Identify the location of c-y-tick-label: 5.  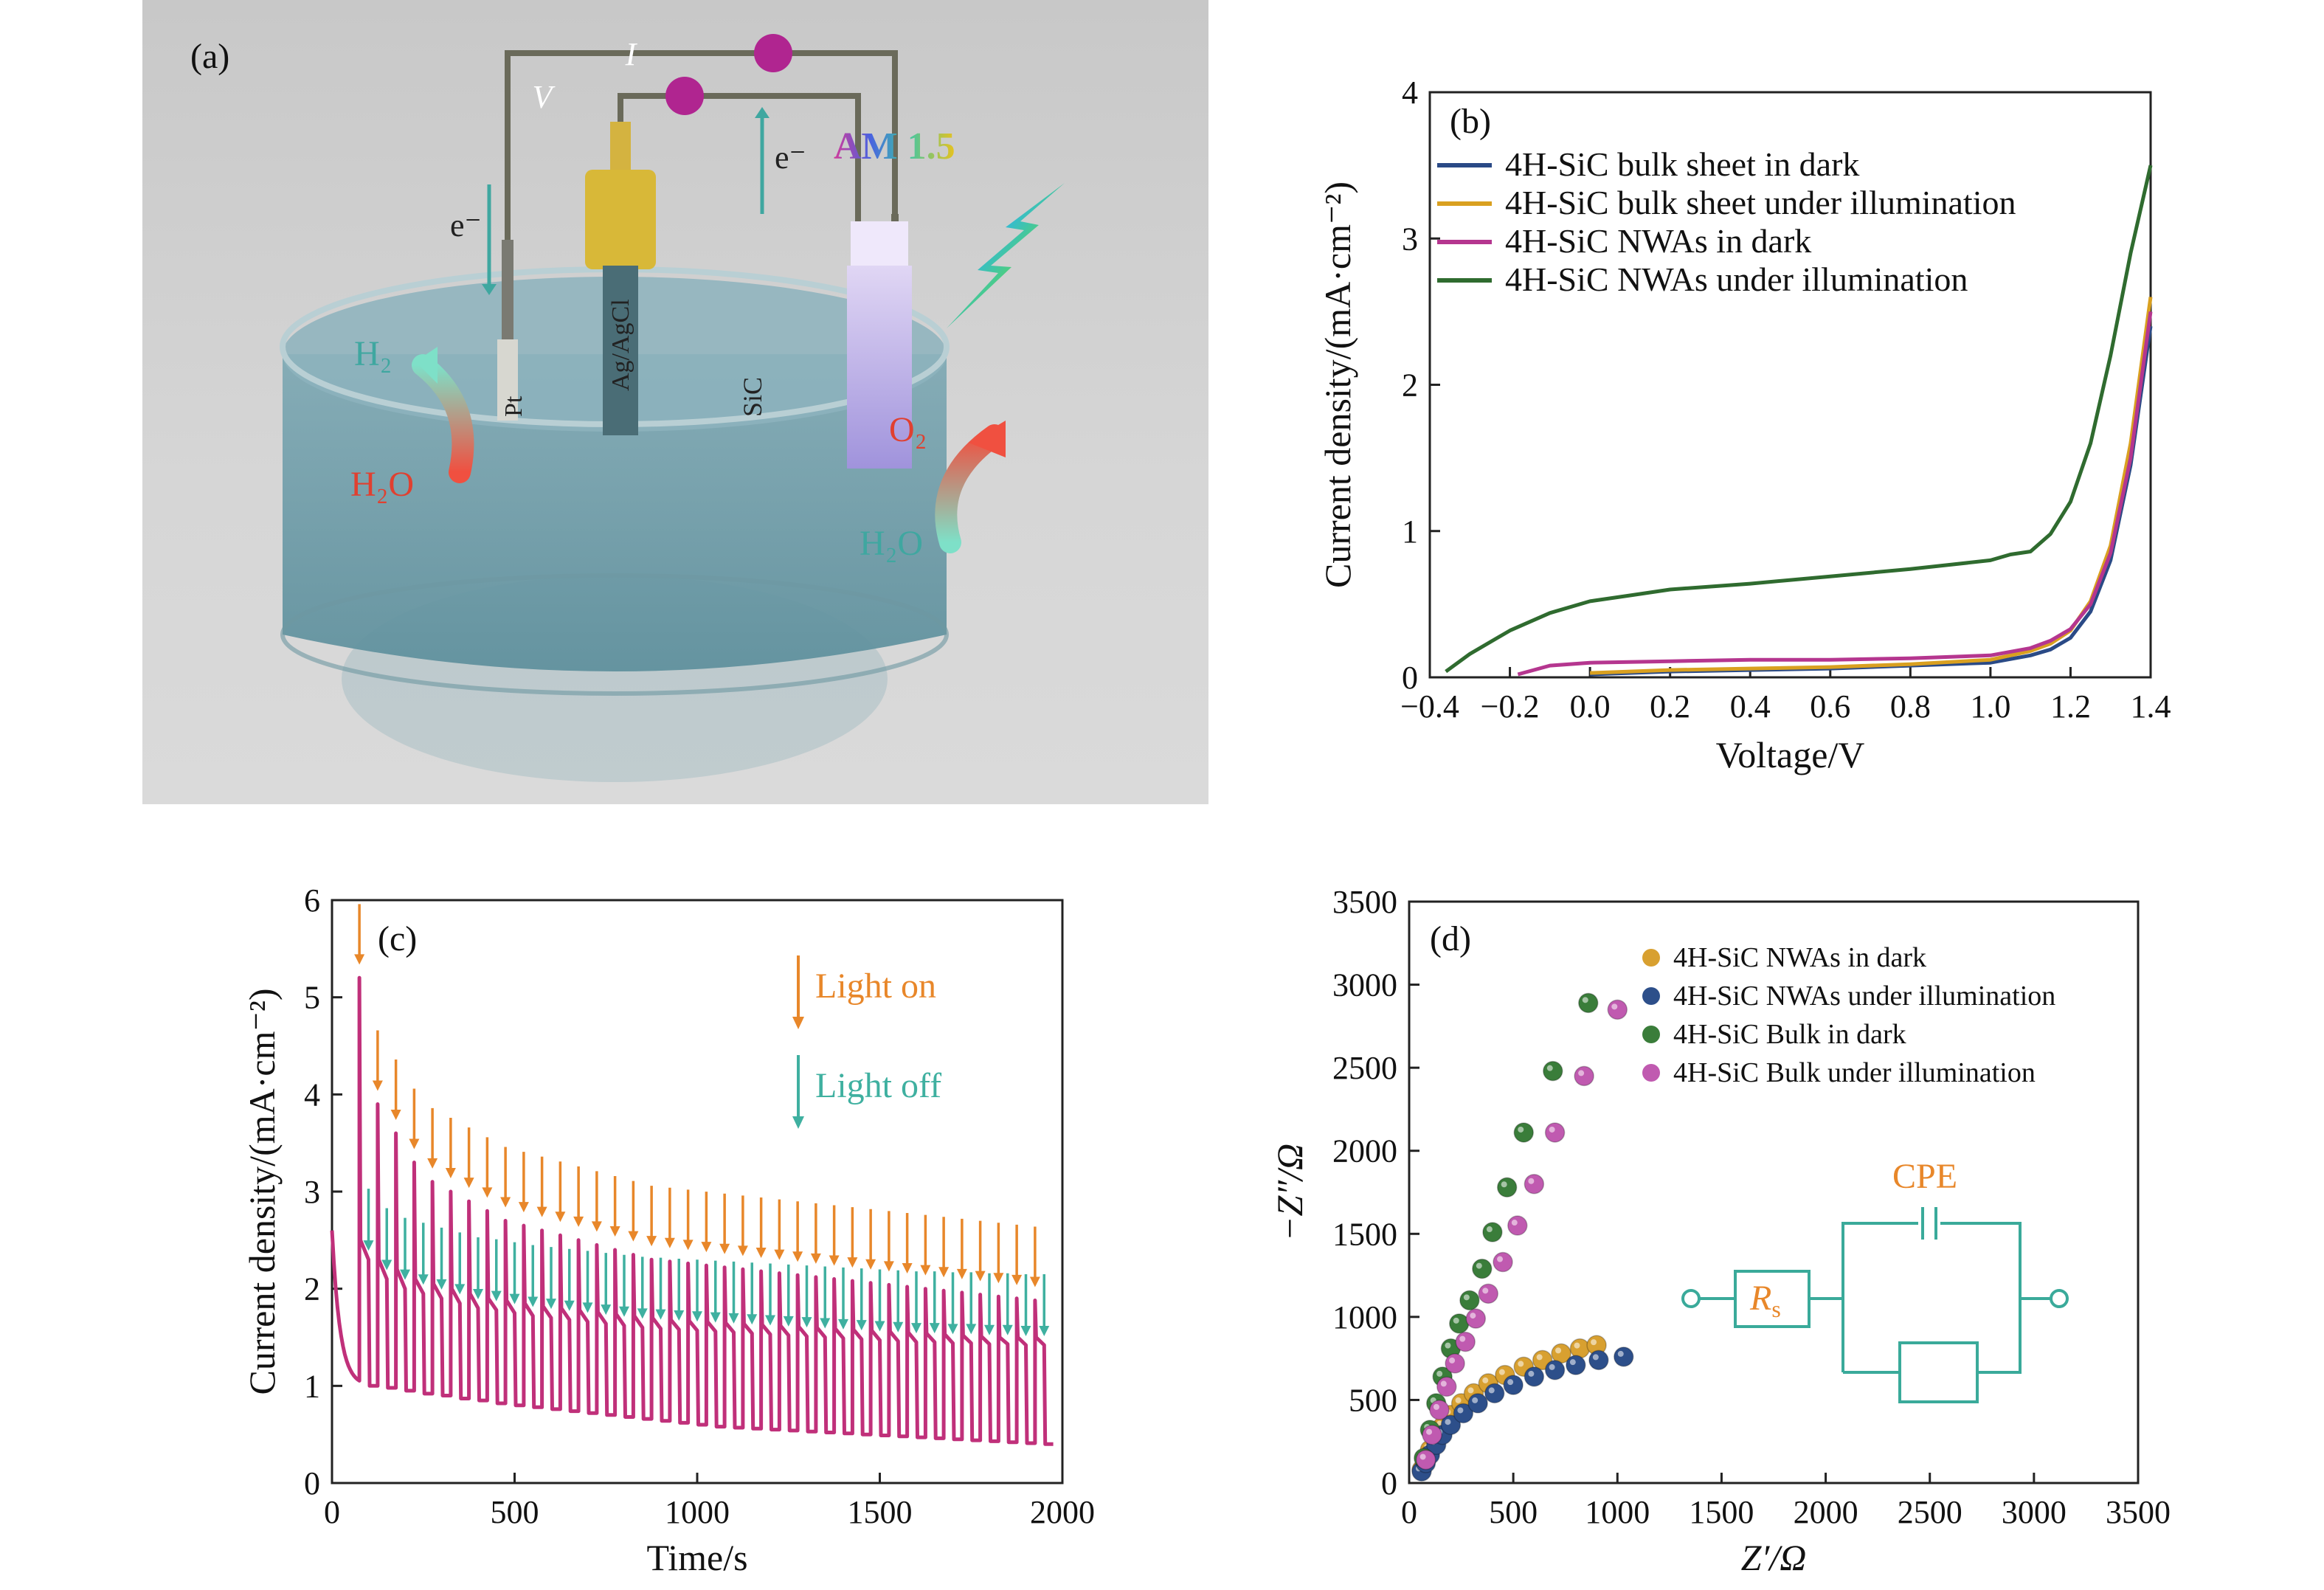
(312, 998).